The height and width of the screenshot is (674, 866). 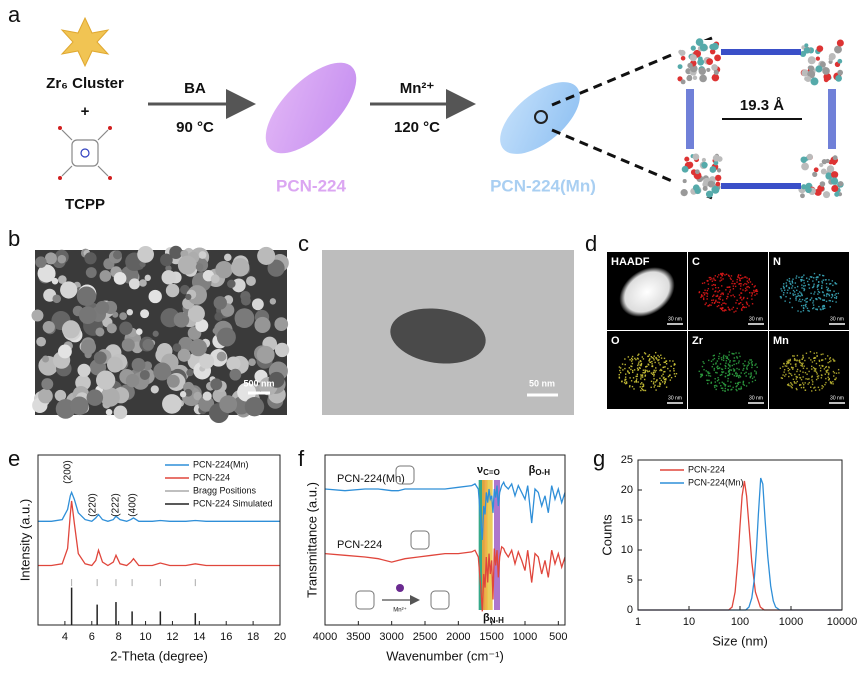 What do you see at coordinates (728, 370) in the screenshot?
I see `eds-tile` at bounding box center [728, 370].